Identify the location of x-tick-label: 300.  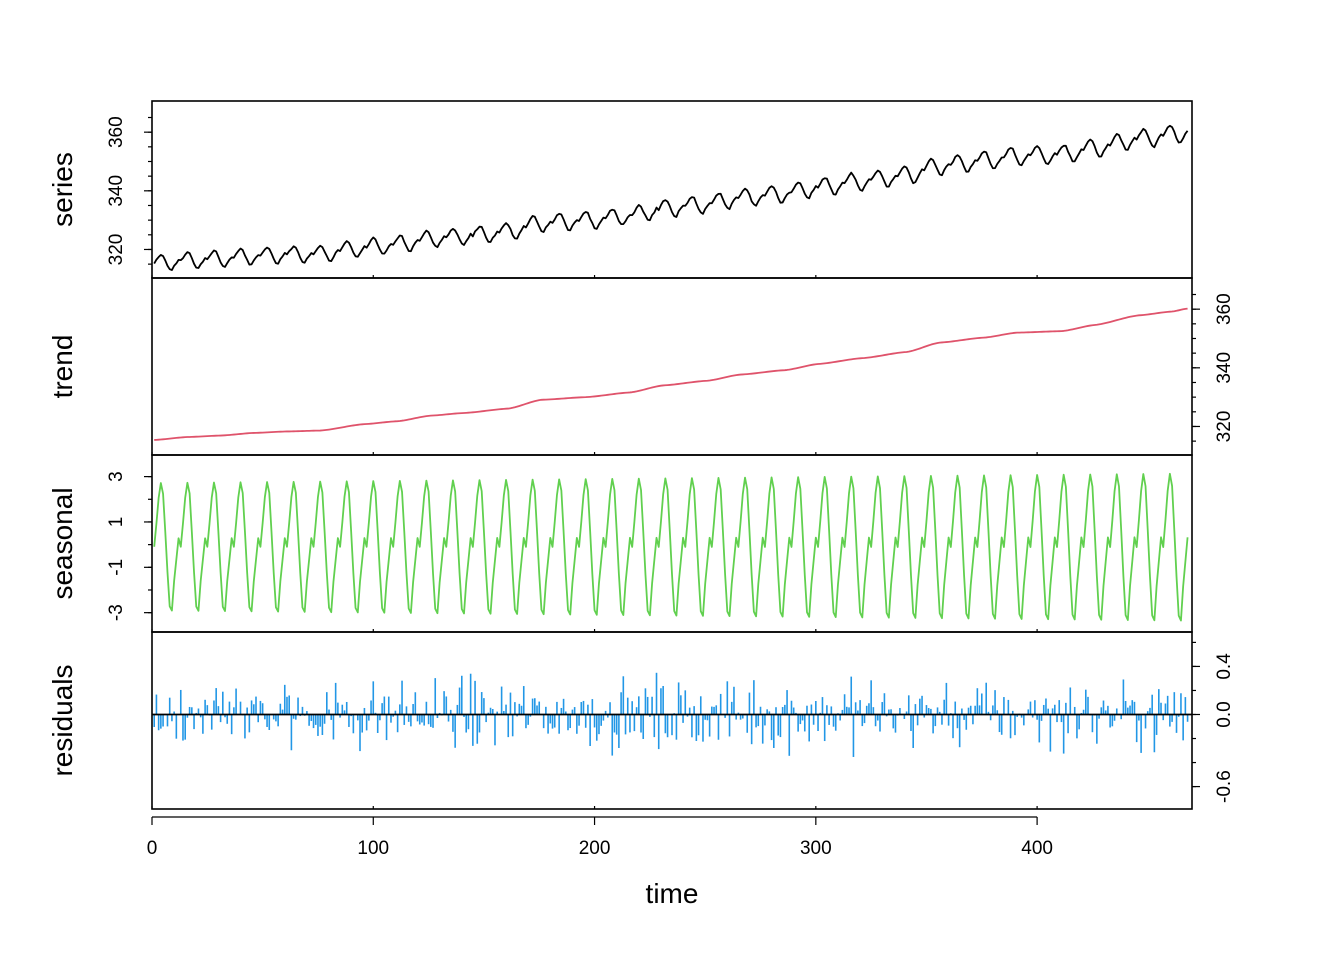
(816, 848).